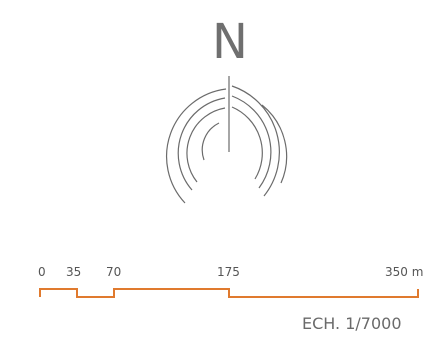 This screenshot has width=447, height=337. What do you see at coordinates (42, 272) in the screenshot?
I see `scale-tick-label-0: 0` at bounding box center [42, 272].